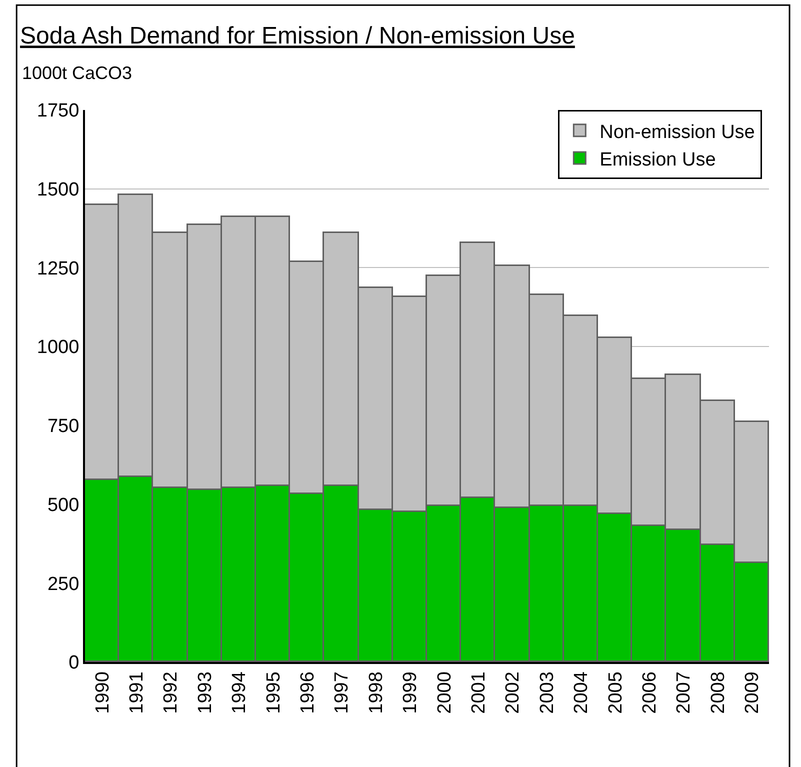  What do you see at coordinates (58, 347) in the screenshot?
I see `y-tick-label: 1000` at bounding box center [58, 347].